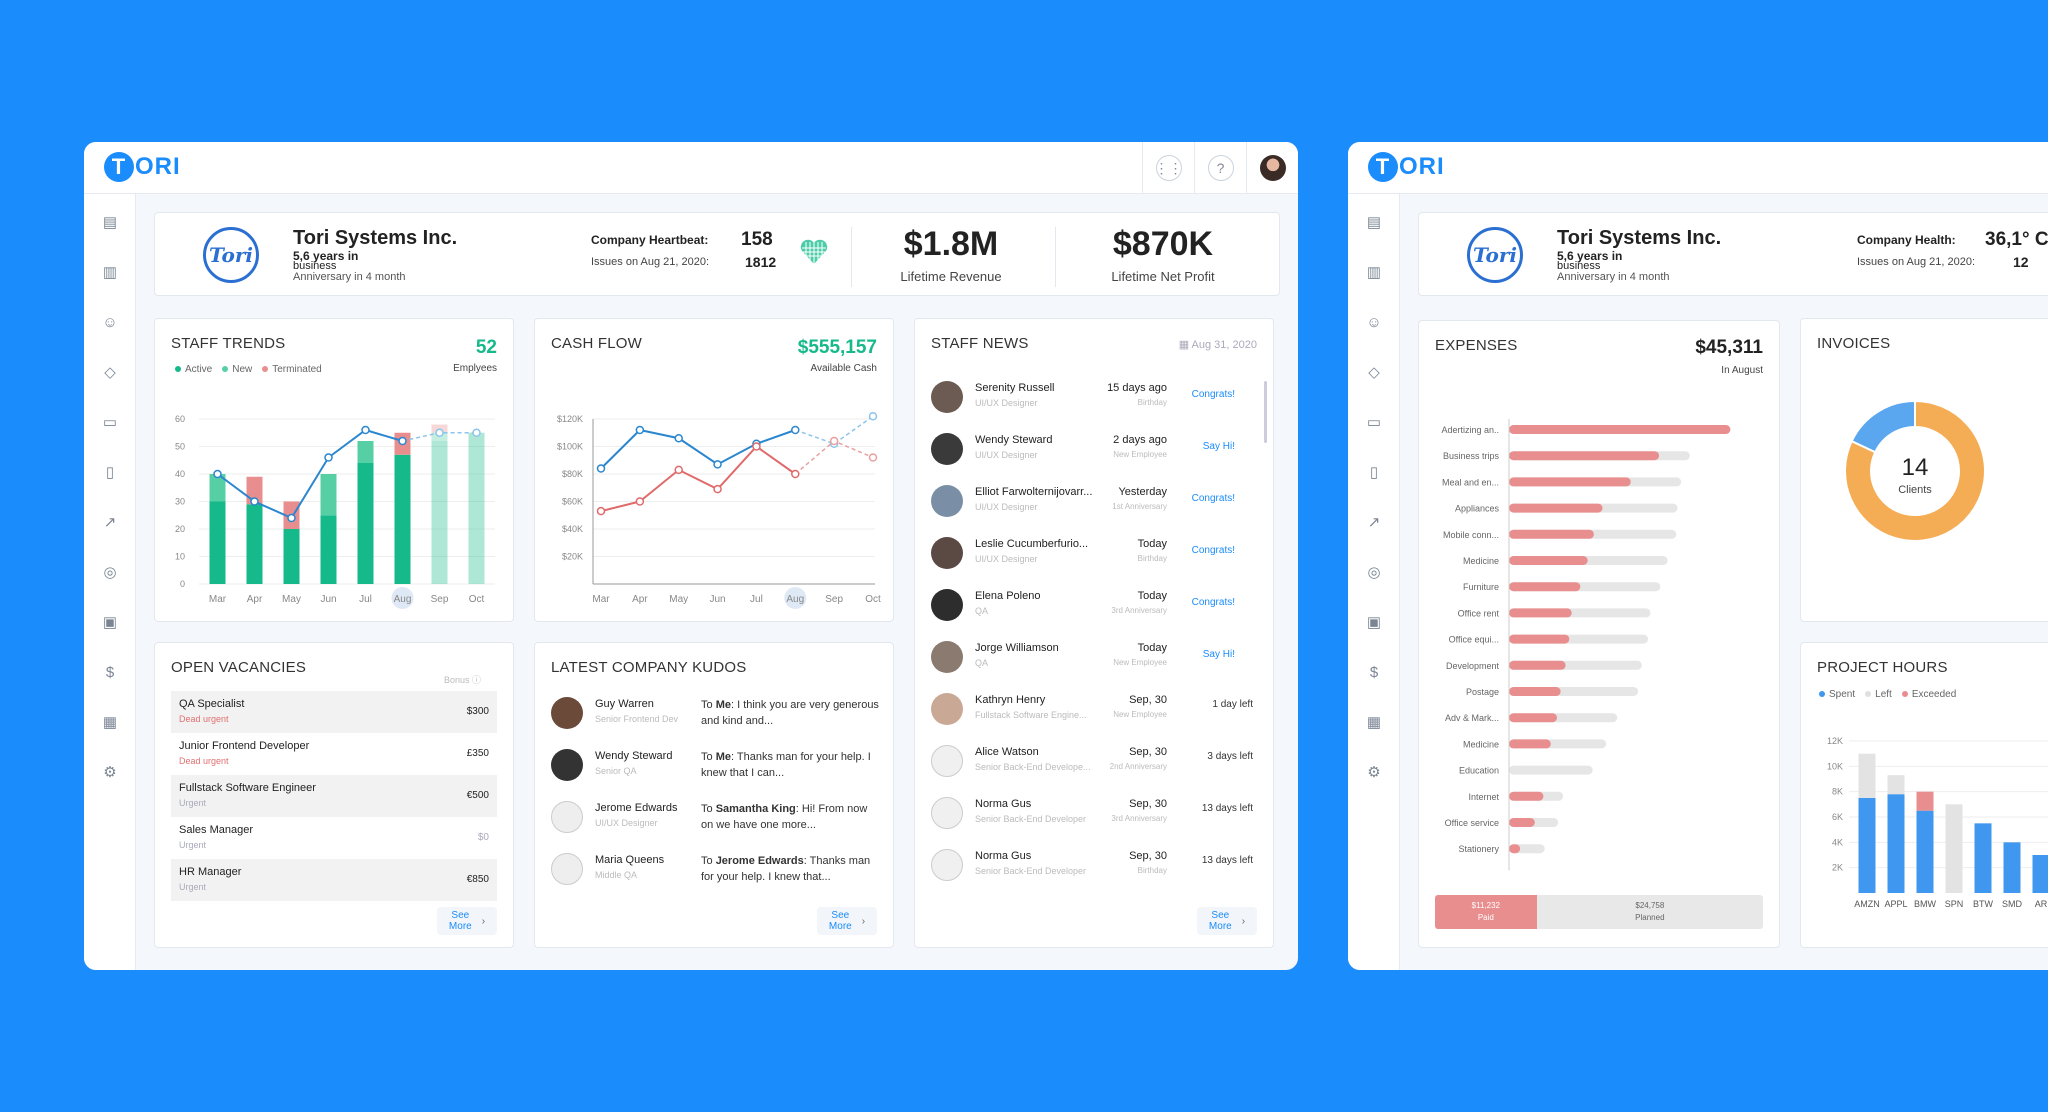 Image resolution: width=2048 pixels, height=1112 pixels. Describe the element at coordinates (795, 598) in the screenshot. I see `selected-month-marker` at that location.